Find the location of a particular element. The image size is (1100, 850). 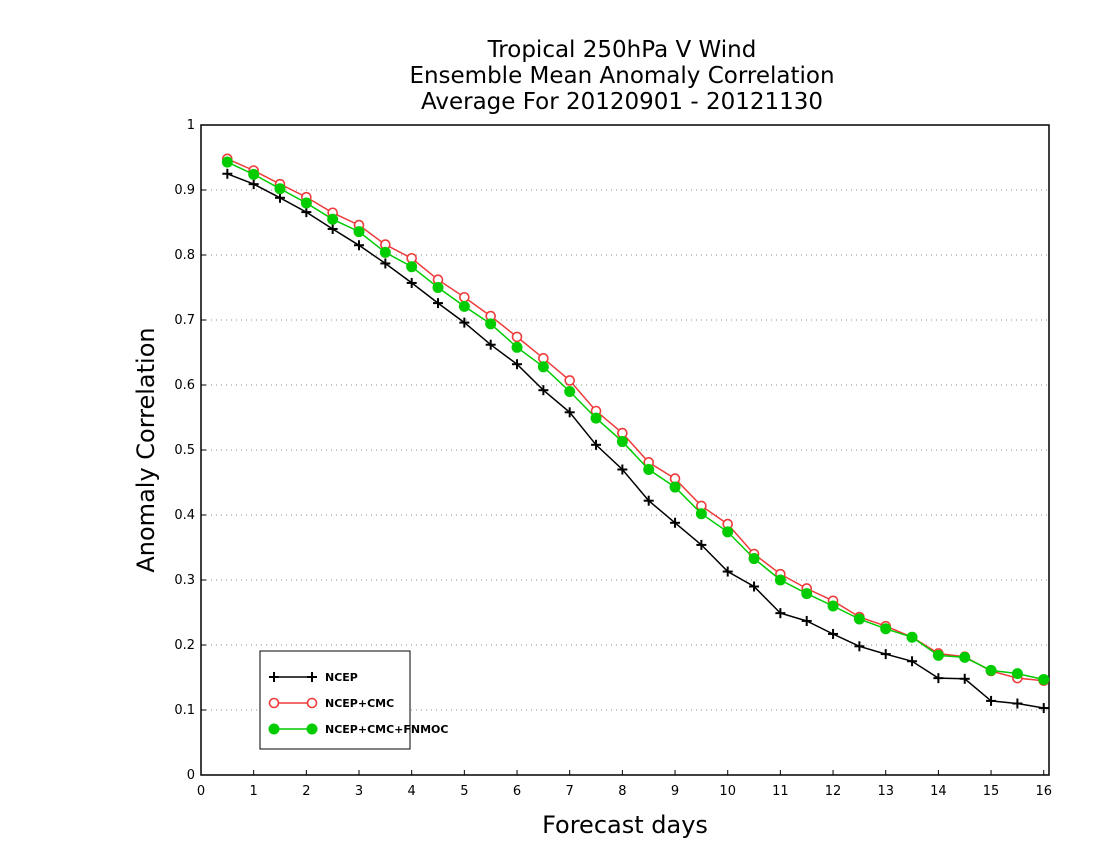

x-tick-label: 12 is located at coordinates (833, 791).